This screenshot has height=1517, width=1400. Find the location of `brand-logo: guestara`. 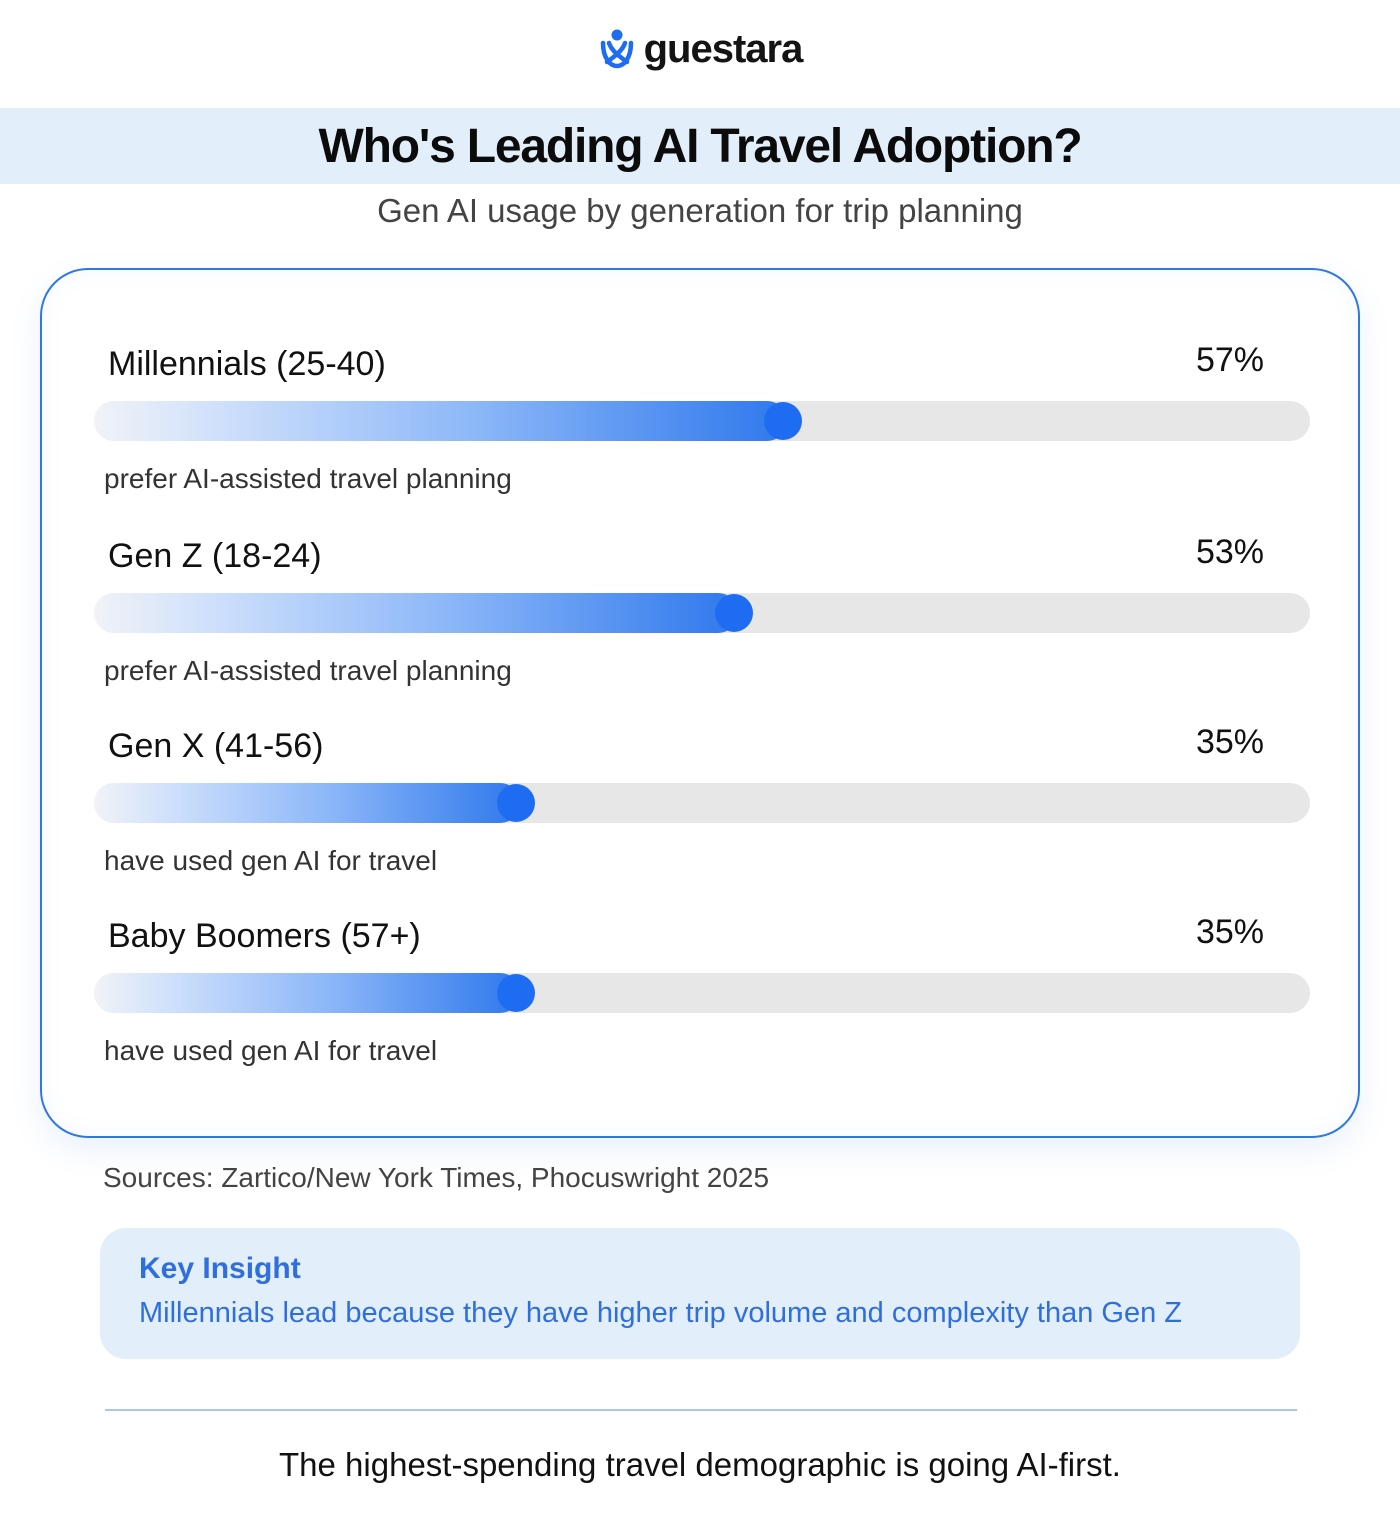

brand-logo: guestara is located at coordinates (700, 49).